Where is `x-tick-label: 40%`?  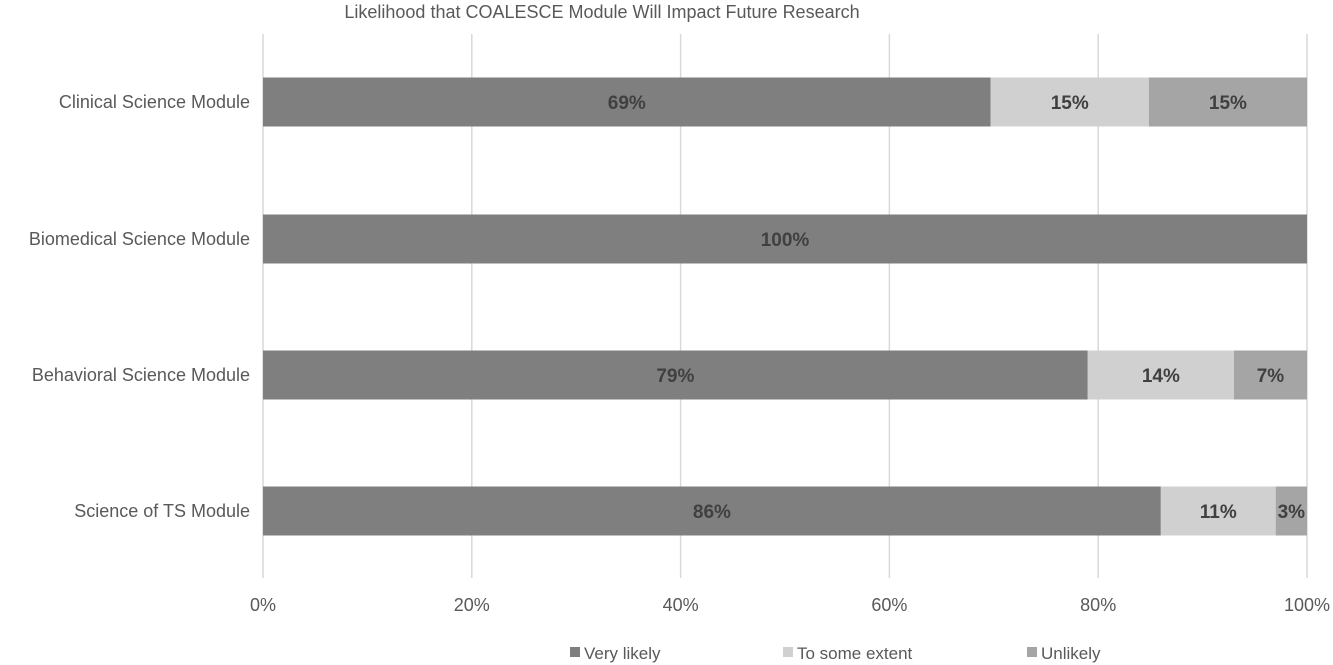
x-tick-label: 40% is located at coordinates (681, 605).